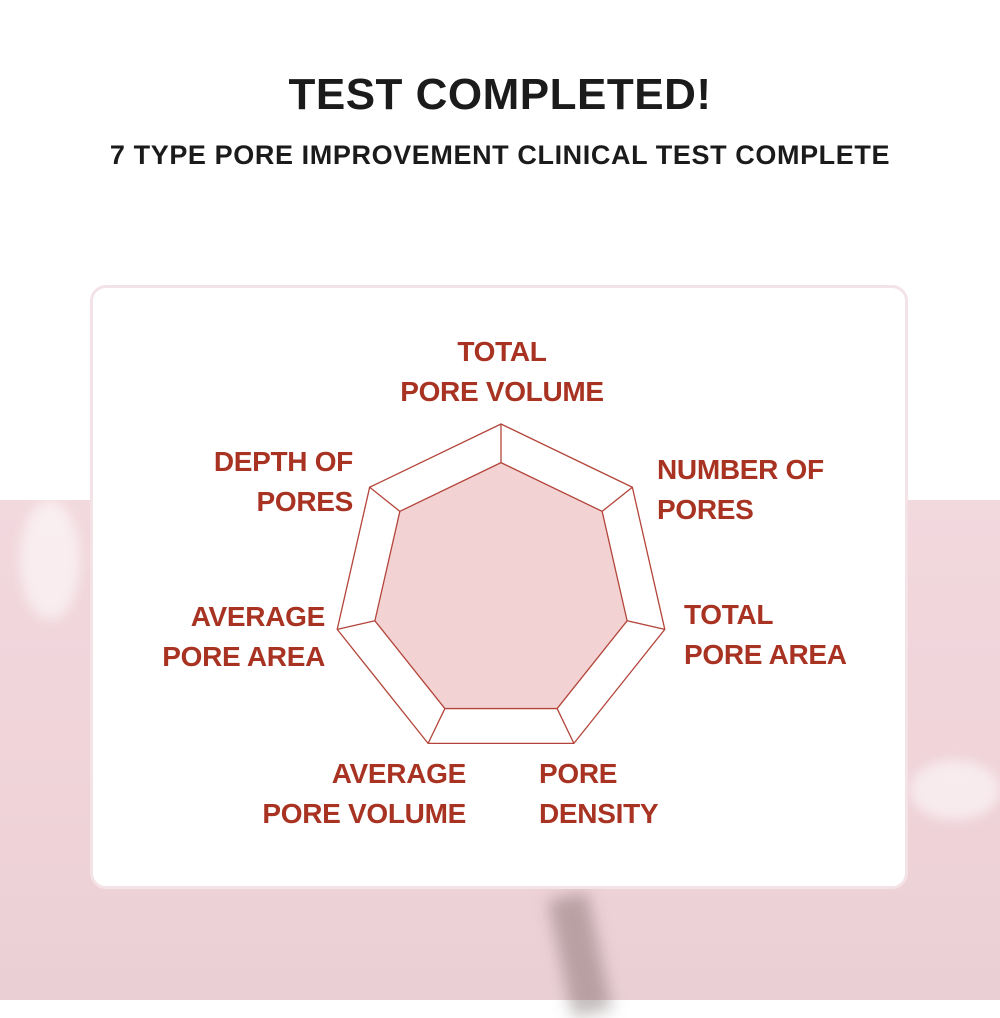 The image size is (1000, 1018). Describe the element at coordinates (598, 794) in the screenshot. I see `axis-label-pore-density: POREDENSITY` at that location.